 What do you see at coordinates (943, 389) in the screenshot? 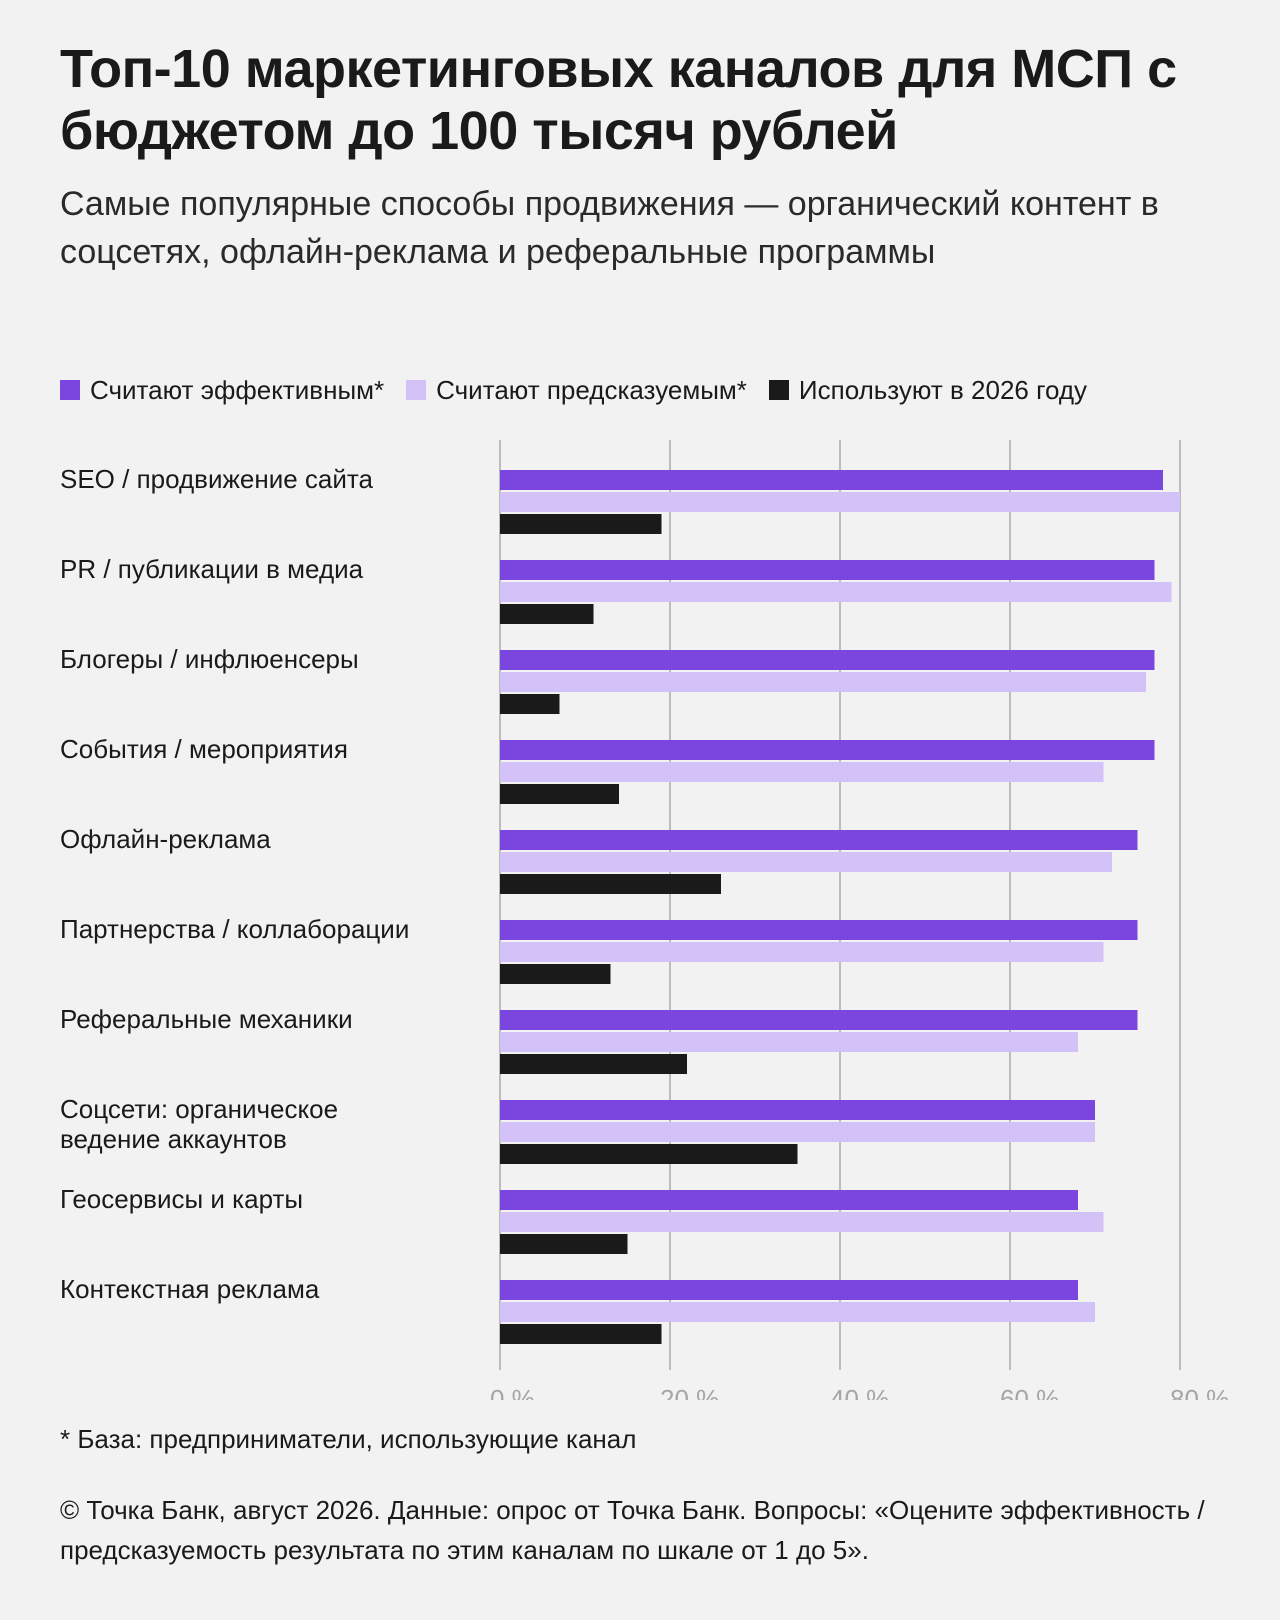
I see `legend-label-used-2026: Используют в 2026 году` at bounding box center [943, 389].